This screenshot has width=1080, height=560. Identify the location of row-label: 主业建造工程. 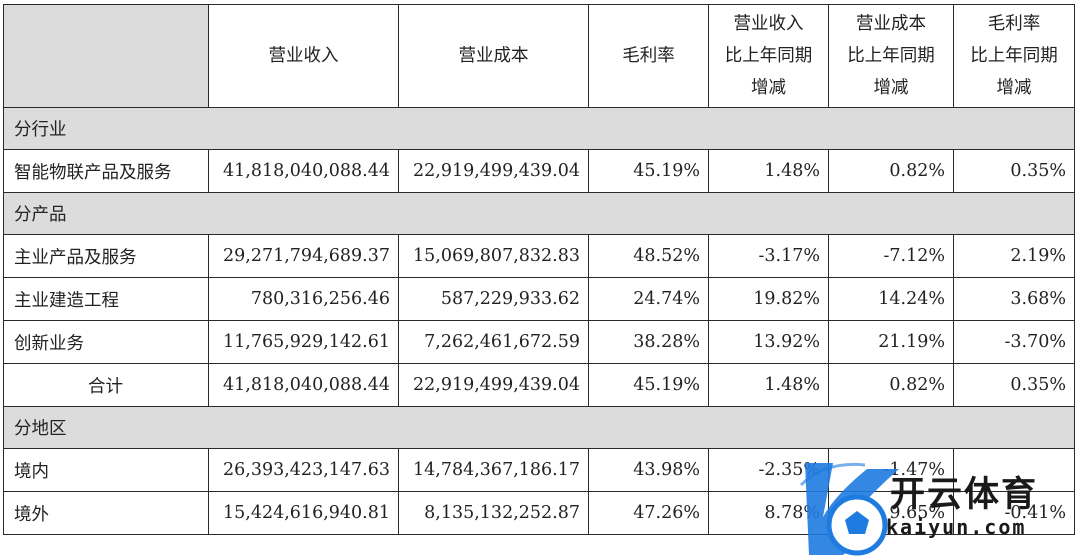
(106, 299).